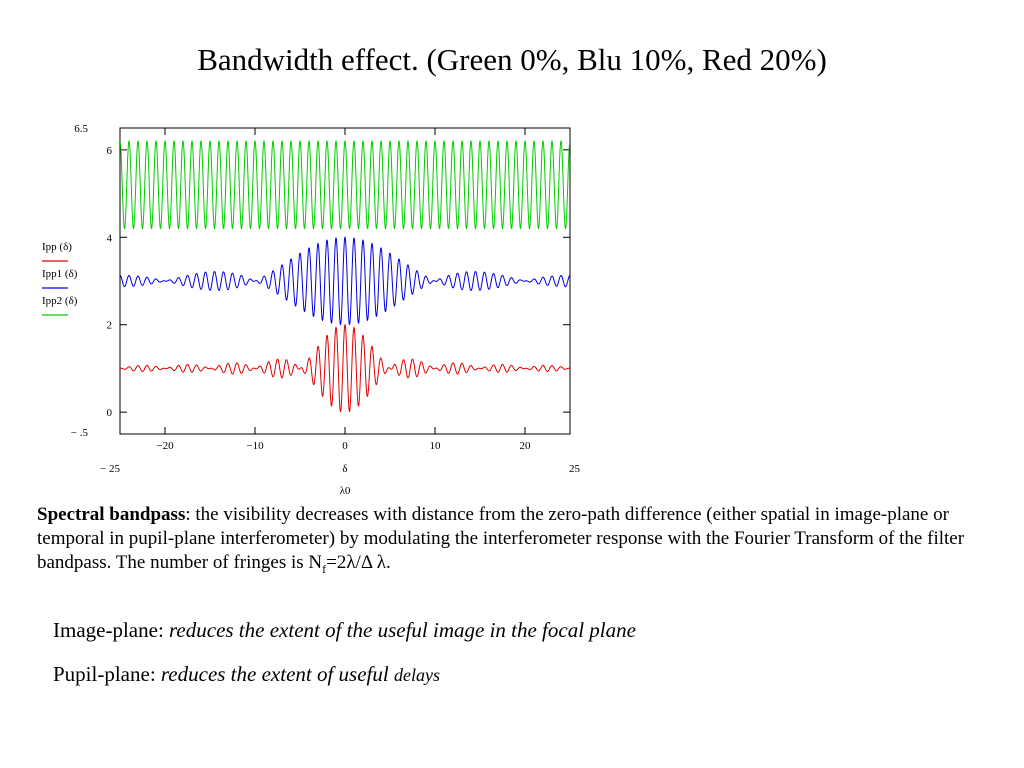 The width and height of the screenshot is (1024, 768). I want to click on x-tick-label: 0, so click(345, 446).